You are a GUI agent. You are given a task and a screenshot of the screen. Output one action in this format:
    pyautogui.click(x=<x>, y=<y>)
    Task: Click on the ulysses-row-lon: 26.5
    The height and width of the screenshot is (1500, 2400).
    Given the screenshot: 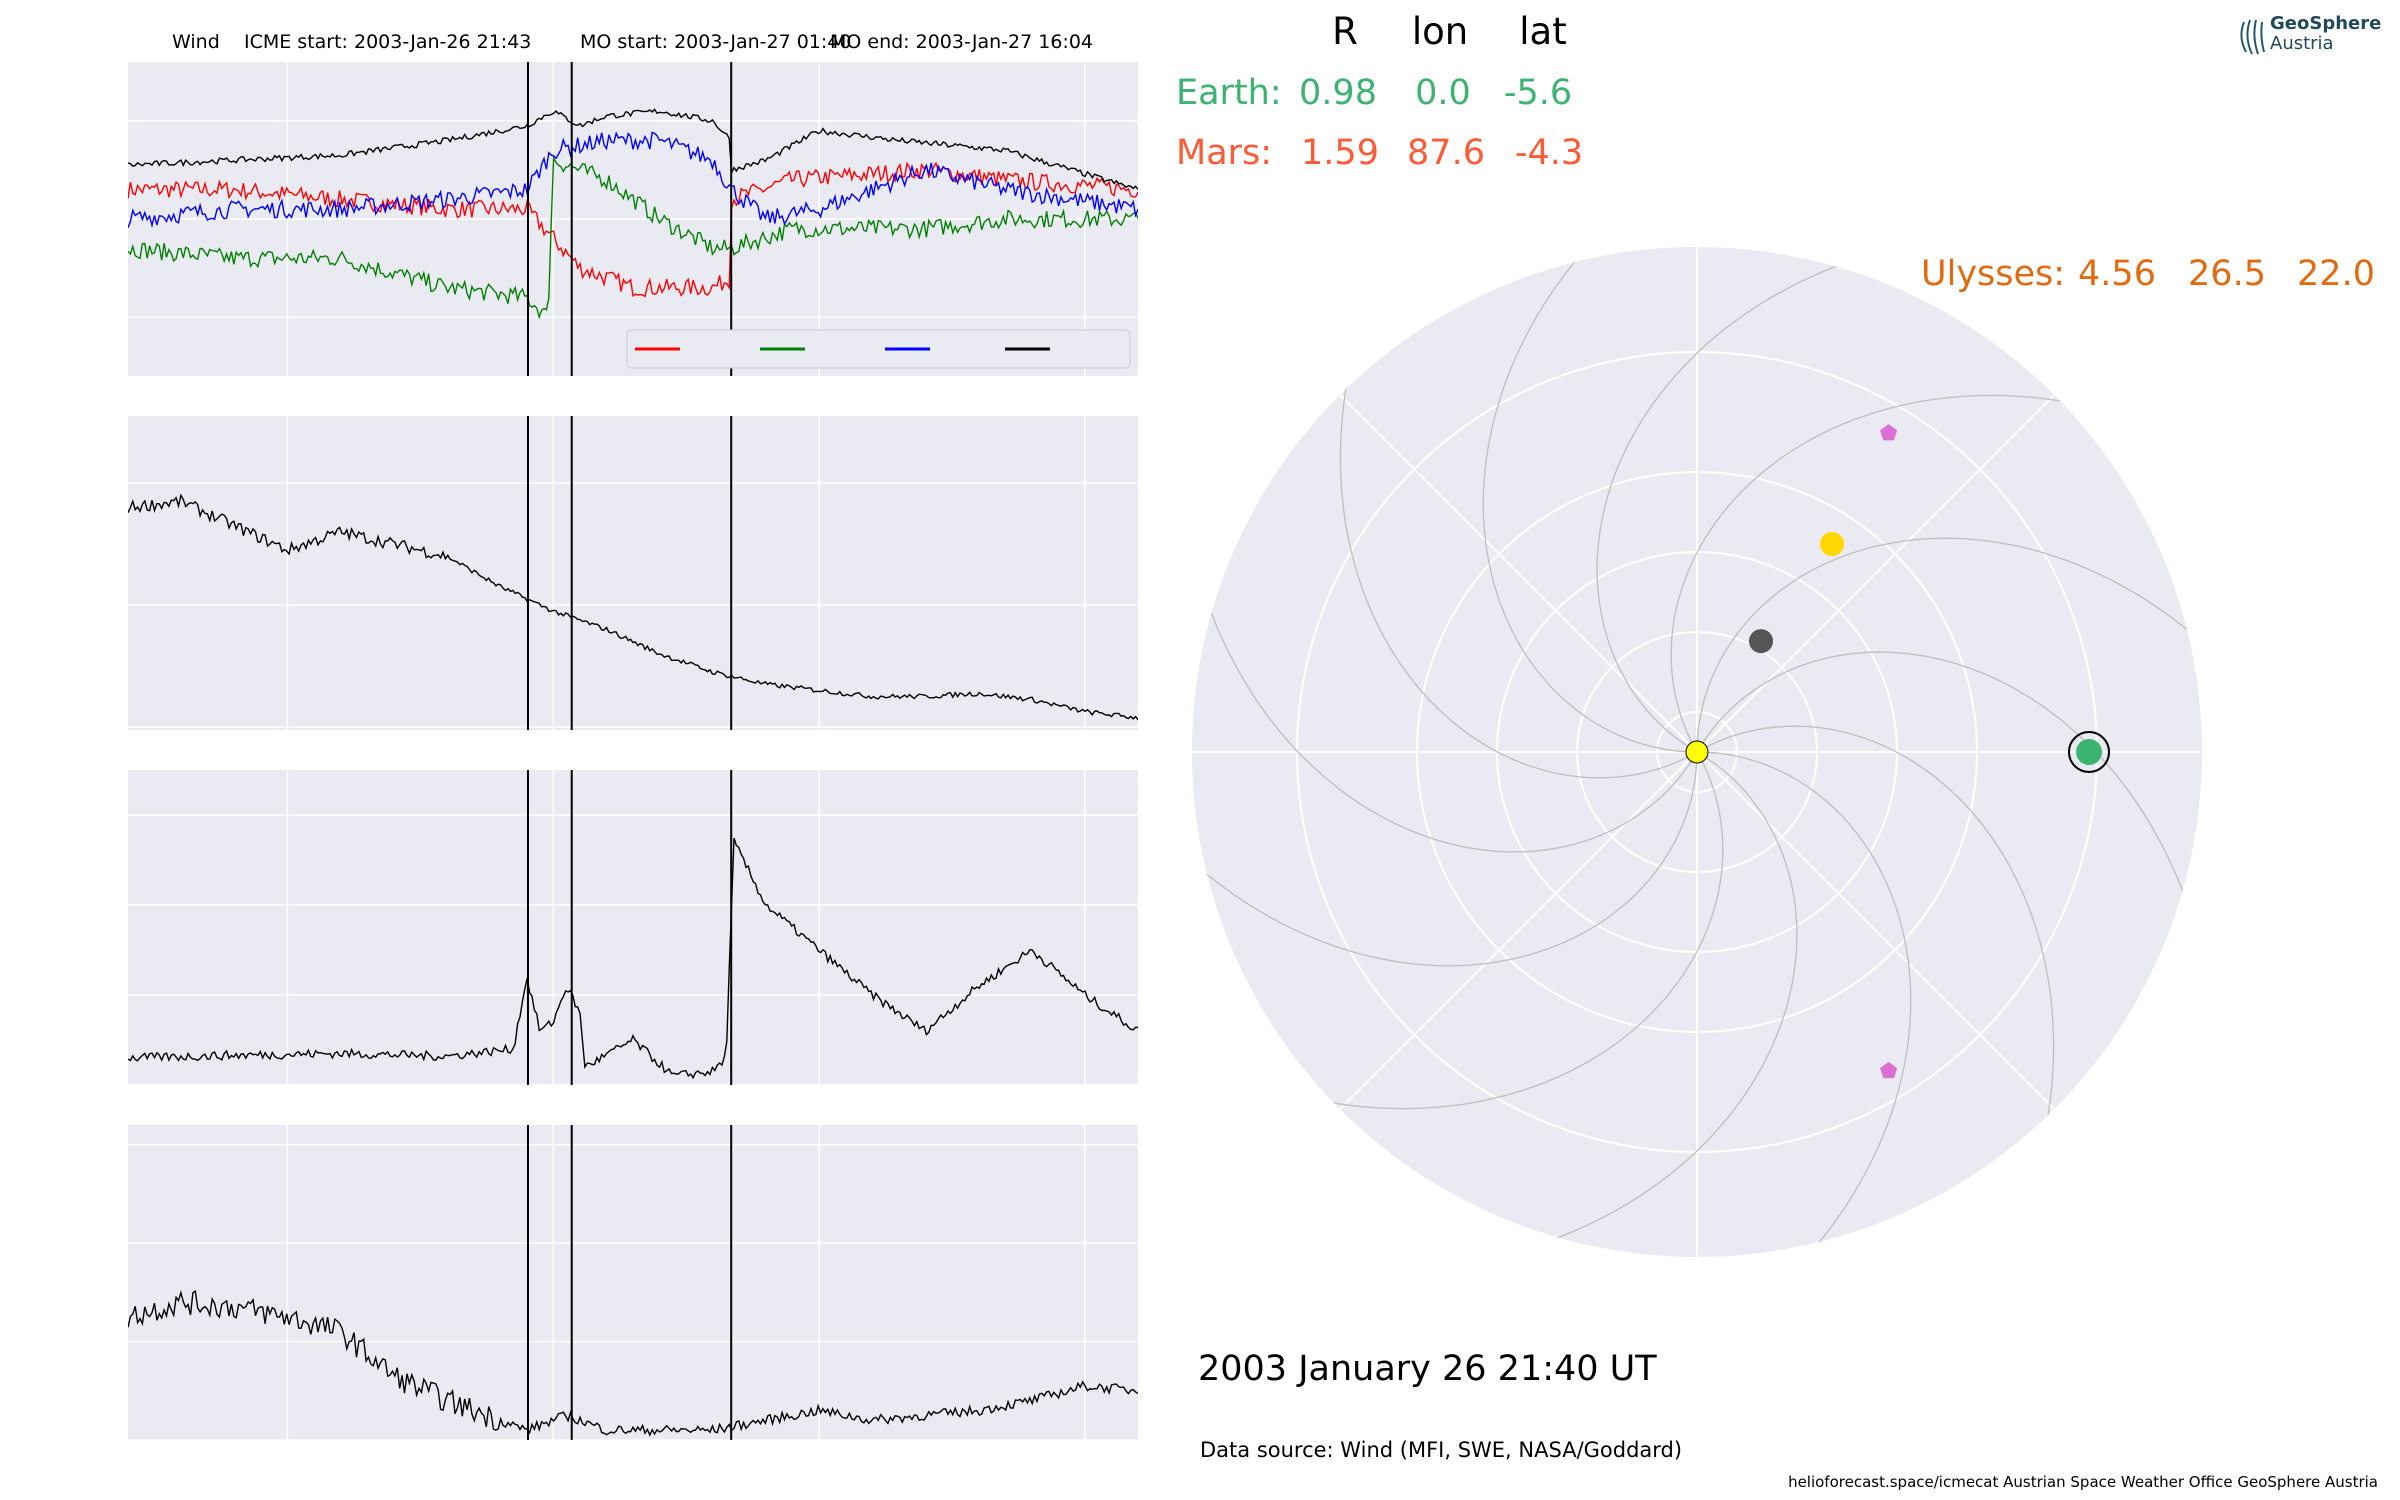 What is the action you would take?
    pyautogui.click(x=2227, y=274)
    